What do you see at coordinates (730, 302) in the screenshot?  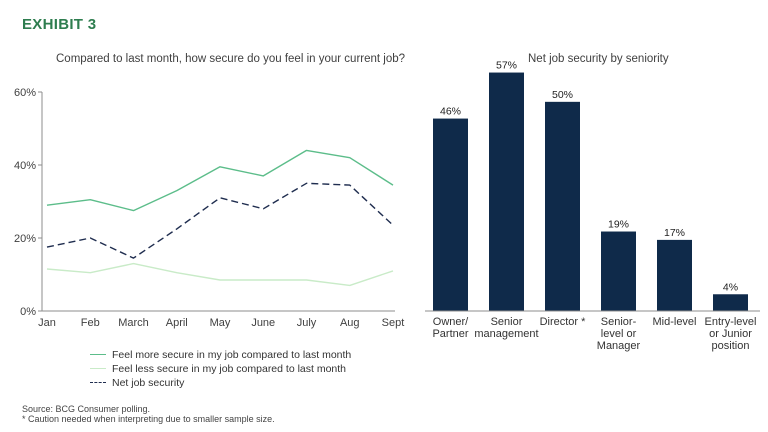 I see `bar-entry-level-or-junior-position` at bounding box center [730, 302].